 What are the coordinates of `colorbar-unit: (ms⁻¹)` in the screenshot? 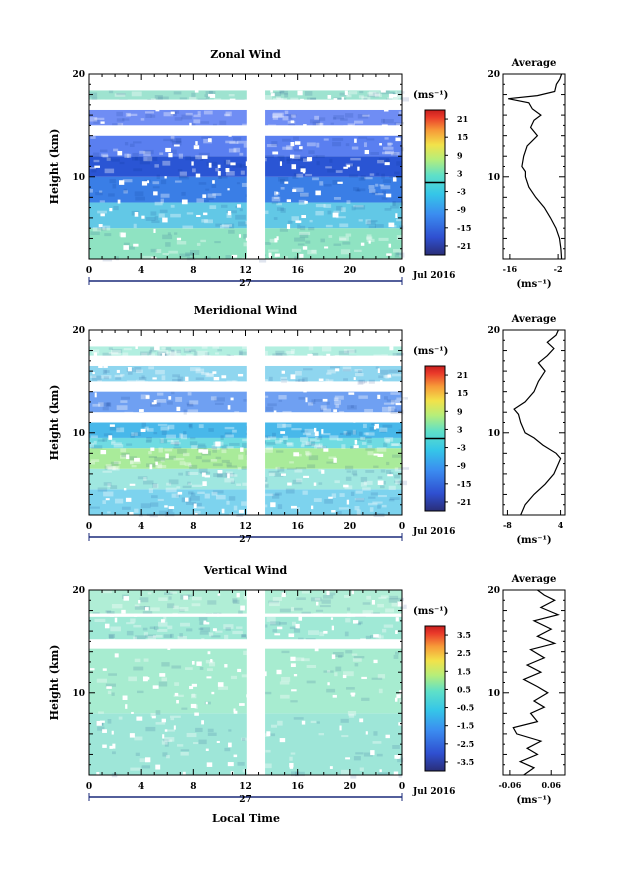 It's located at (430, 95).